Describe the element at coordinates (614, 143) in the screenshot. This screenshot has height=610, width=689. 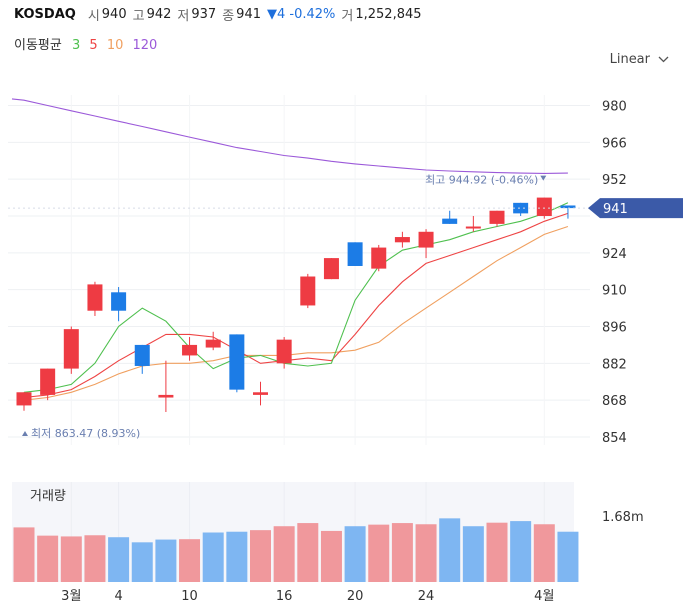
I see `y-tick-label: 966` at that location.